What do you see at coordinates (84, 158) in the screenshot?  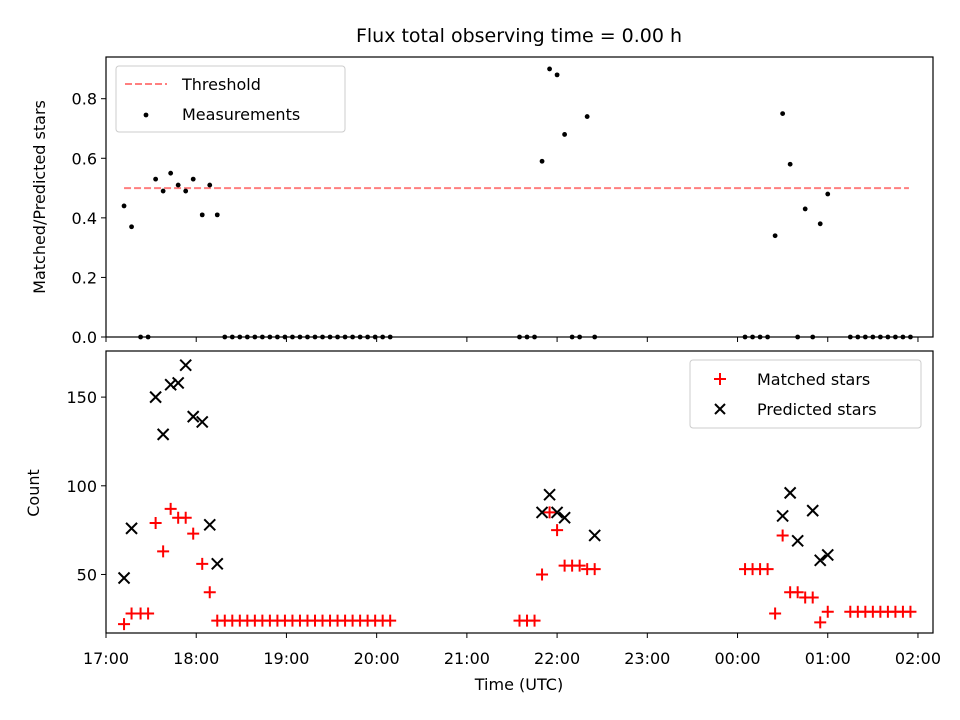 I see `ratio-y-tick-label: 0.6` at bounding box center [84, 158].